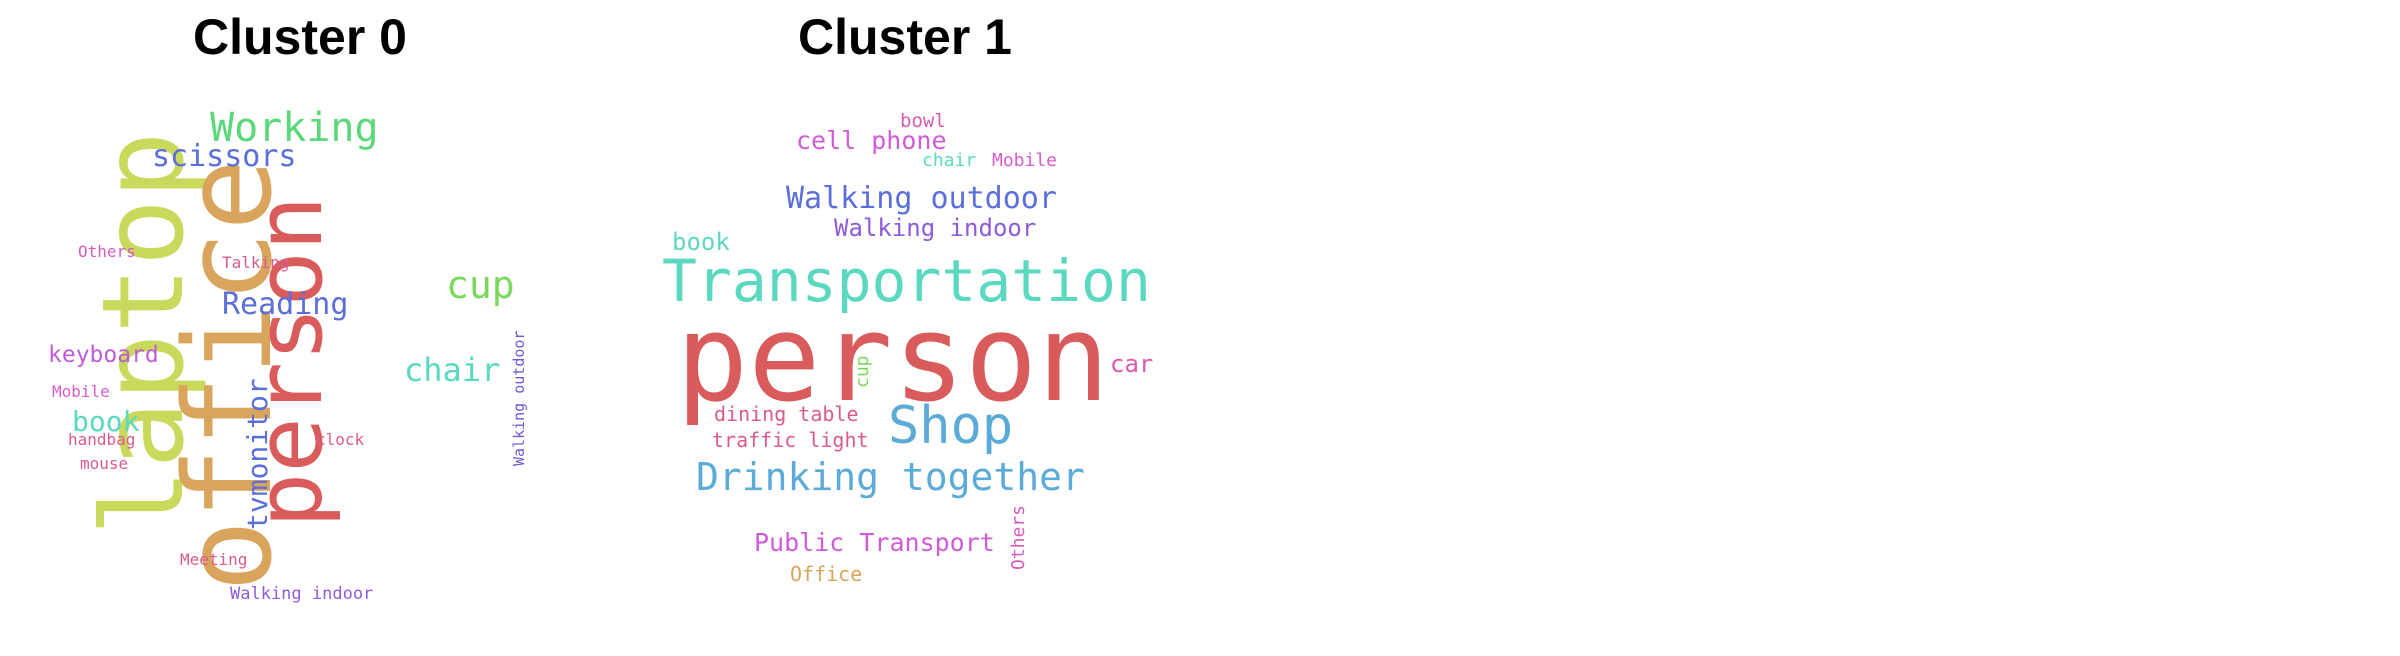 This screenshot has width=2400, height=656. Describe the element at coordinates (874, 542) in the screenshot. I see `word-public-transport: Public Transport` at that location.